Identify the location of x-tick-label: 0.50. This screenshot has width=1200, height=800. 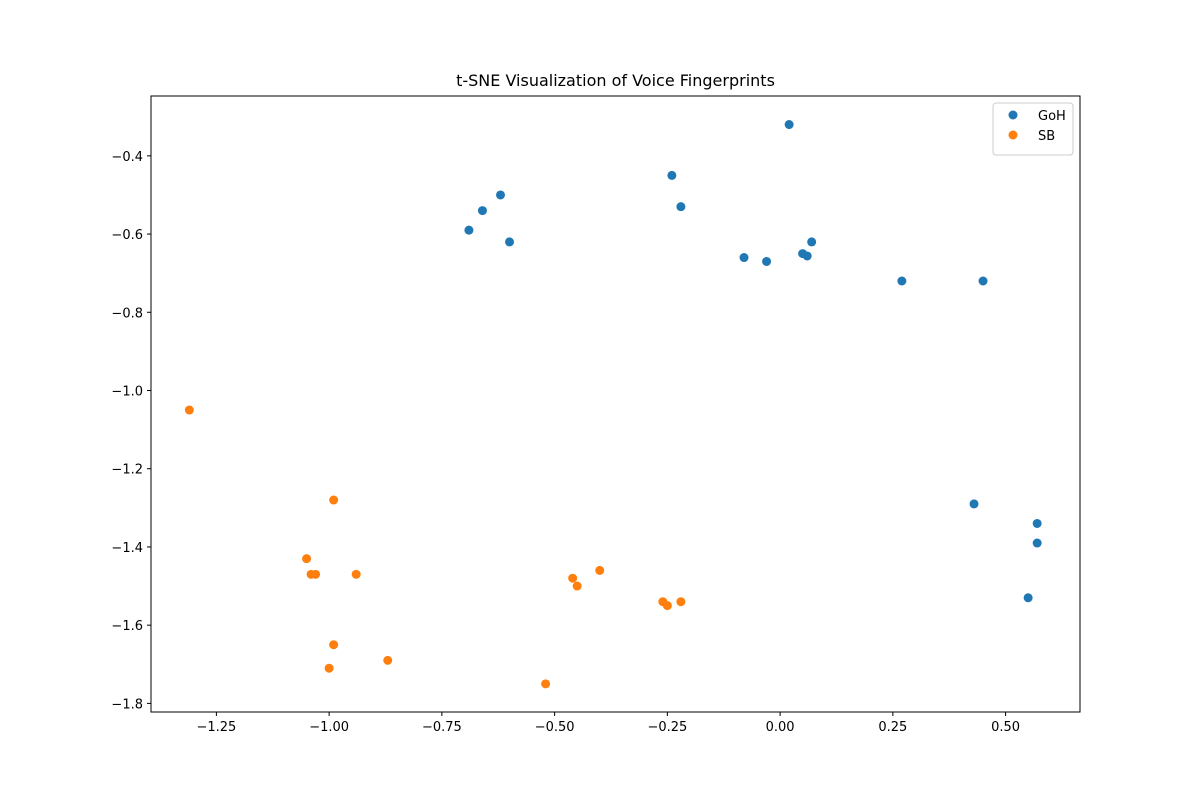
(1005, 727).